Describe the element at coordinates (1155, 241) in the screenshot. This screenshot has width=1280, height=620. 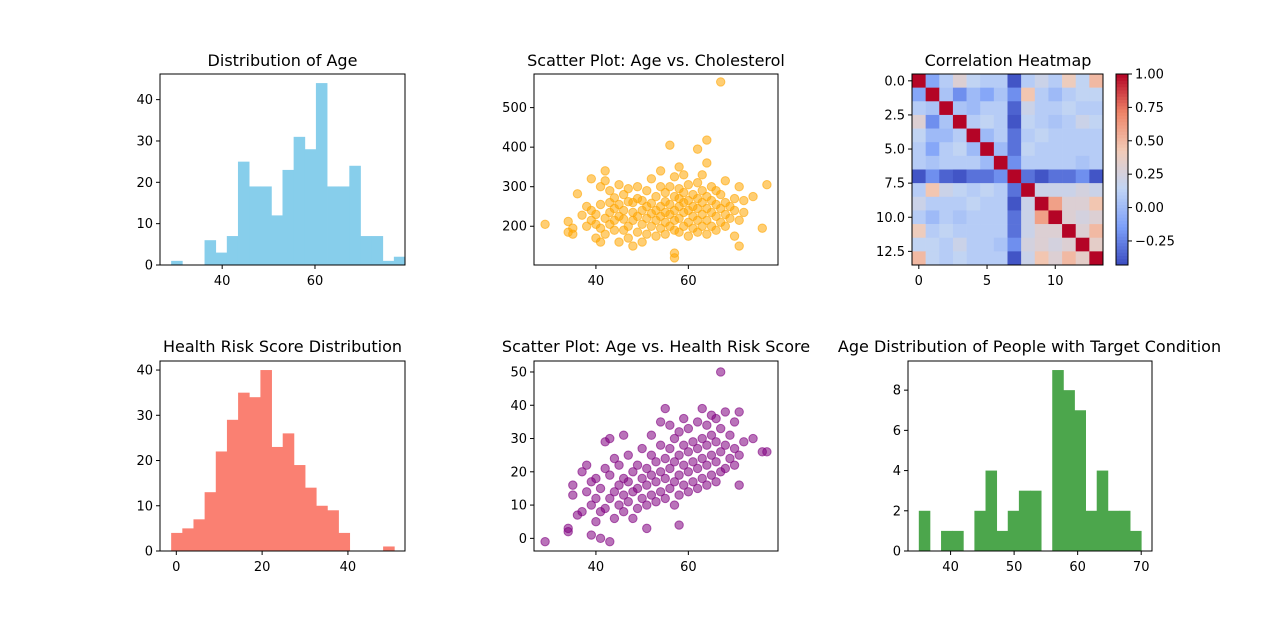
I see `colorbar-tick-label: −0.25` at that location.